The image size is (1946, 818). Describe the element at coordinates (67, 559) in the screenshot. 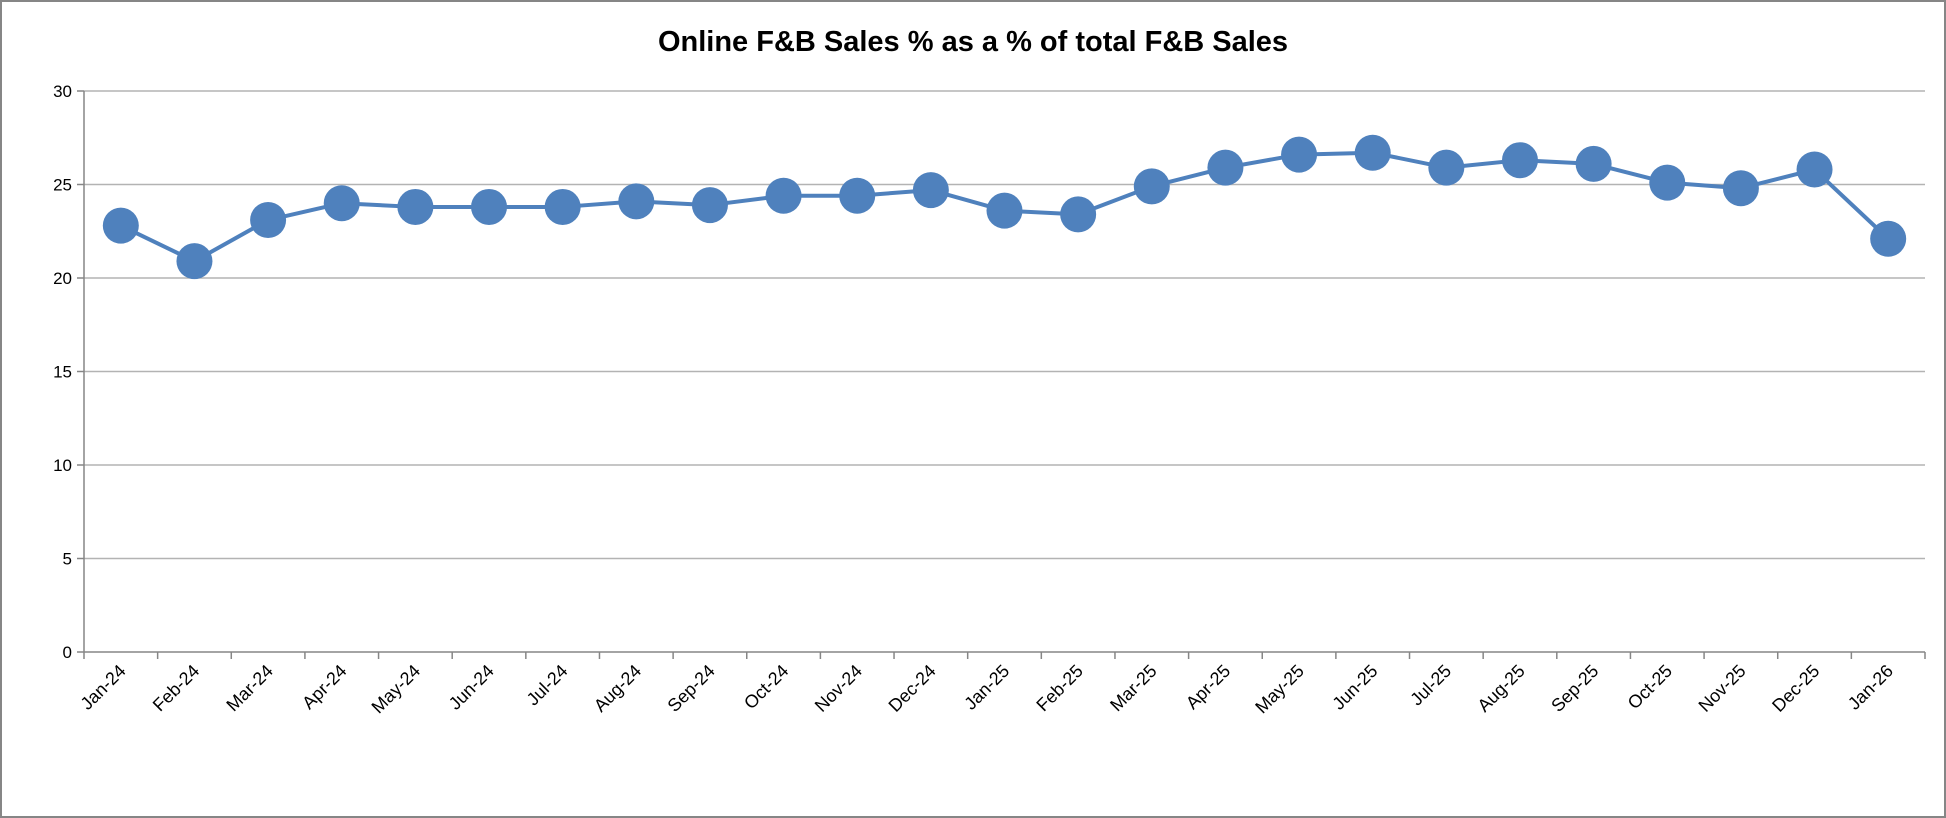

I see `y-tick-label: 5` at that location.